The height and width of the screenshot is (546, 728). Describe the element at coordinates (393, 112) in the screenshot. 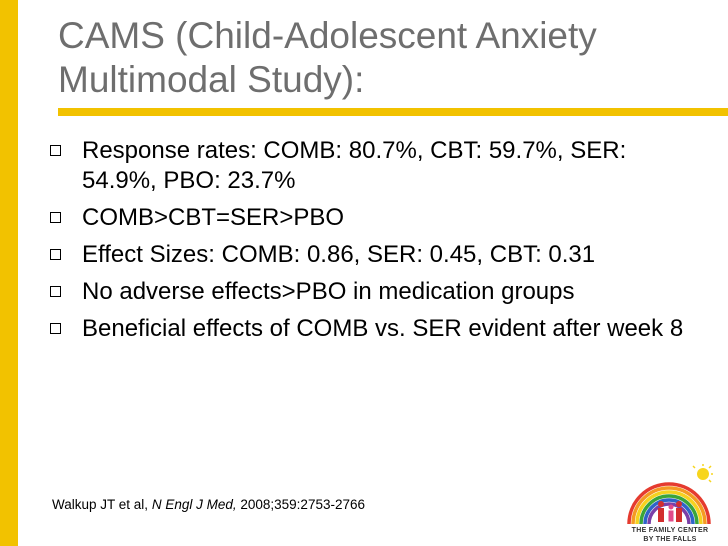

I see `title-underline-rule` at that location.